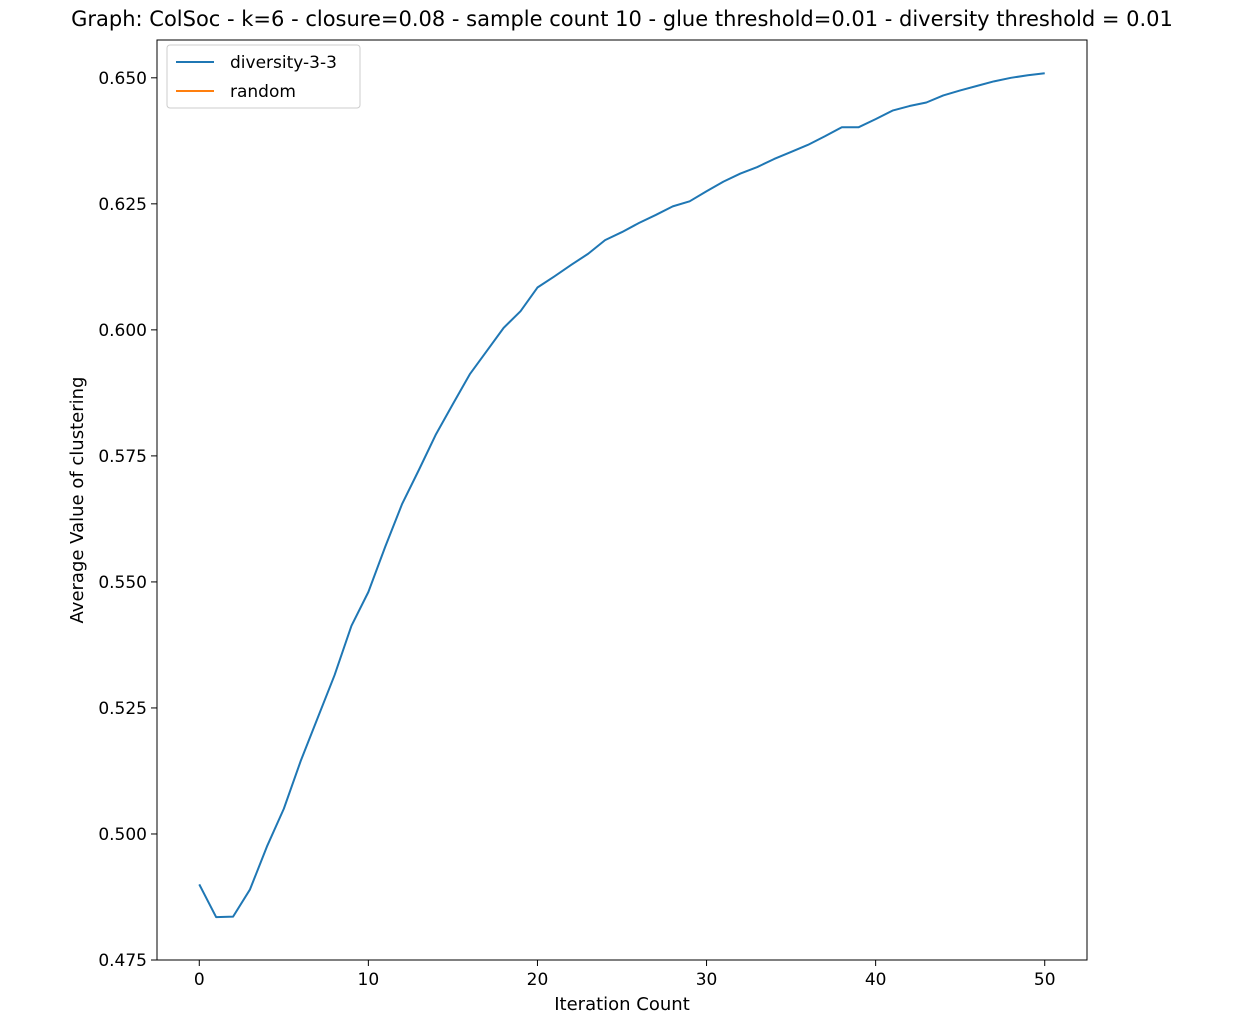 This screenshot has width=1244, height=1023. Describe the element at coordinates (122, 205) in the screenshot. I see `y-tick-label: 0.625` at that location.